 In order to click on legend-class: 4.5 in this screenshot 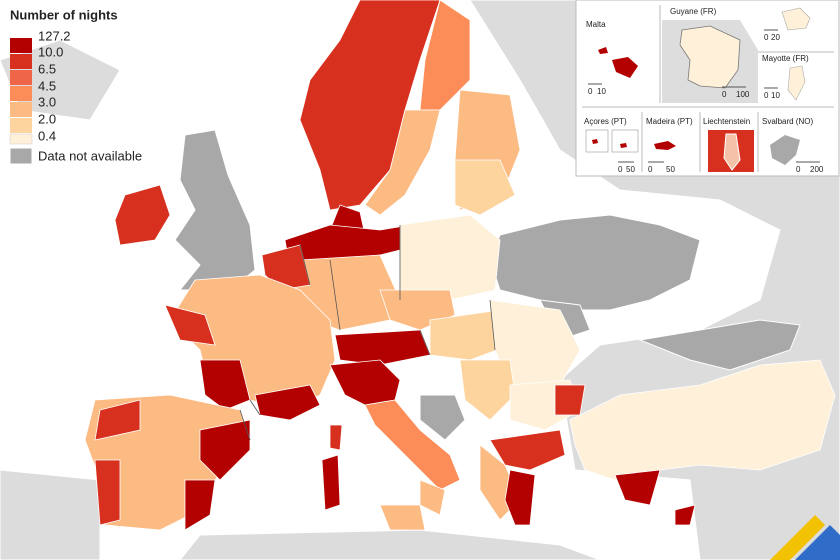, I will do `click(47, 85)`.